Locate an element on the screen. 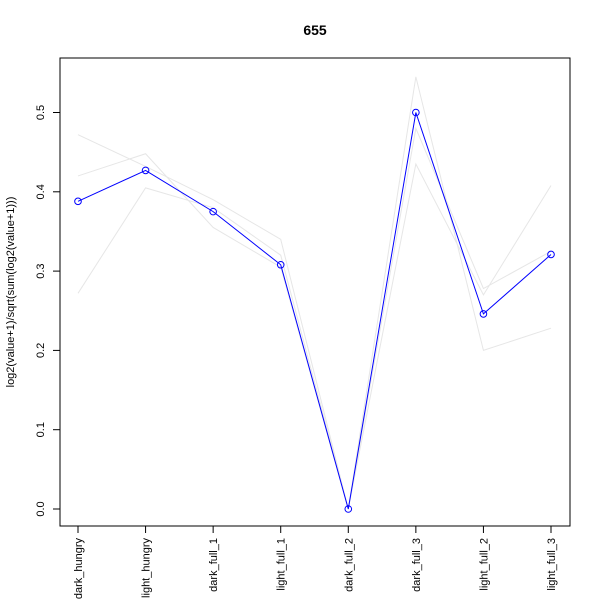 The width and height of the screenshot is (600, 600). y-tick-label: 0.1 is located at coordinates (41, 429).